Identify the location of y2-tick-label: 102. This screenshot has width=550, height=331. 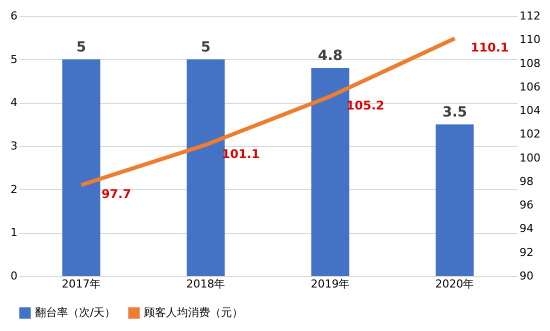
(530, 134).